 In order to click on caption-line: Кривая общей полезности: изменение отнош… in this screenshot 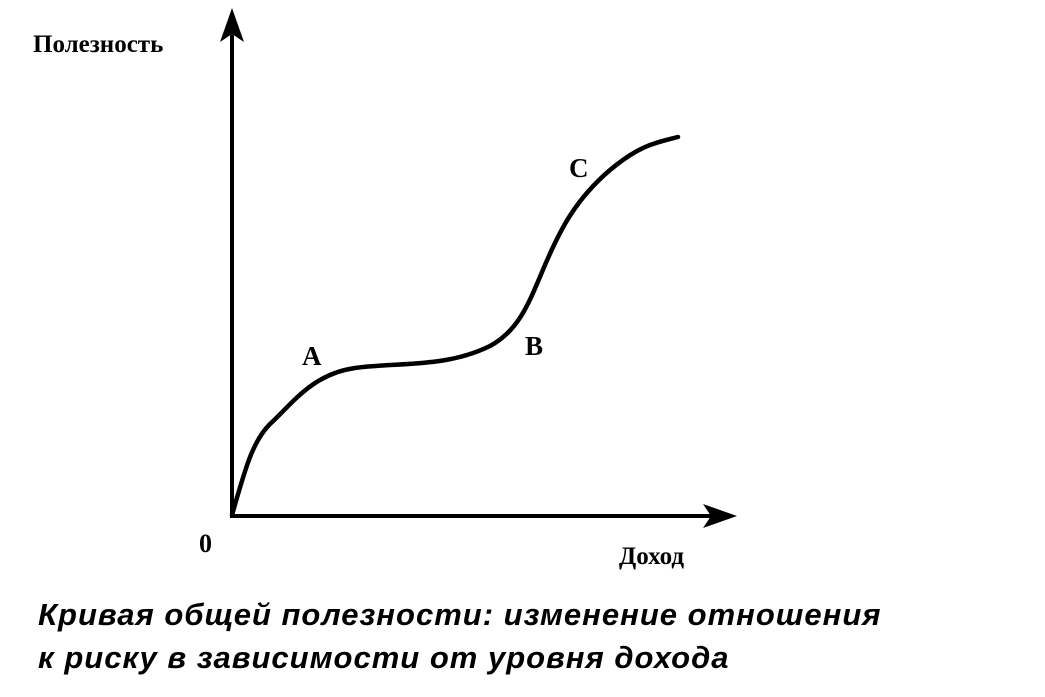, I will do `click(460, 614)`.